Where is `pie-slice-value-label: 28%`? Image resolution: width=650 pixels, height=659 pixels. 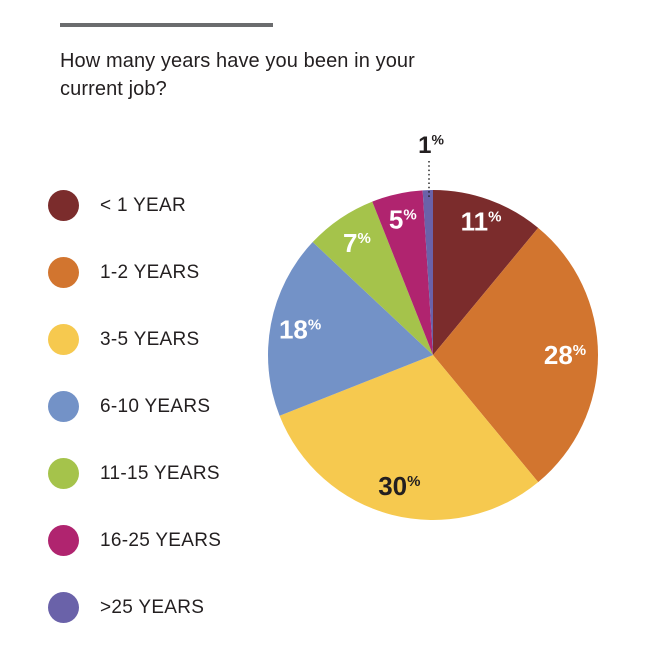 pie-slice-value-label: 28% is located at coordinates (565, 355).